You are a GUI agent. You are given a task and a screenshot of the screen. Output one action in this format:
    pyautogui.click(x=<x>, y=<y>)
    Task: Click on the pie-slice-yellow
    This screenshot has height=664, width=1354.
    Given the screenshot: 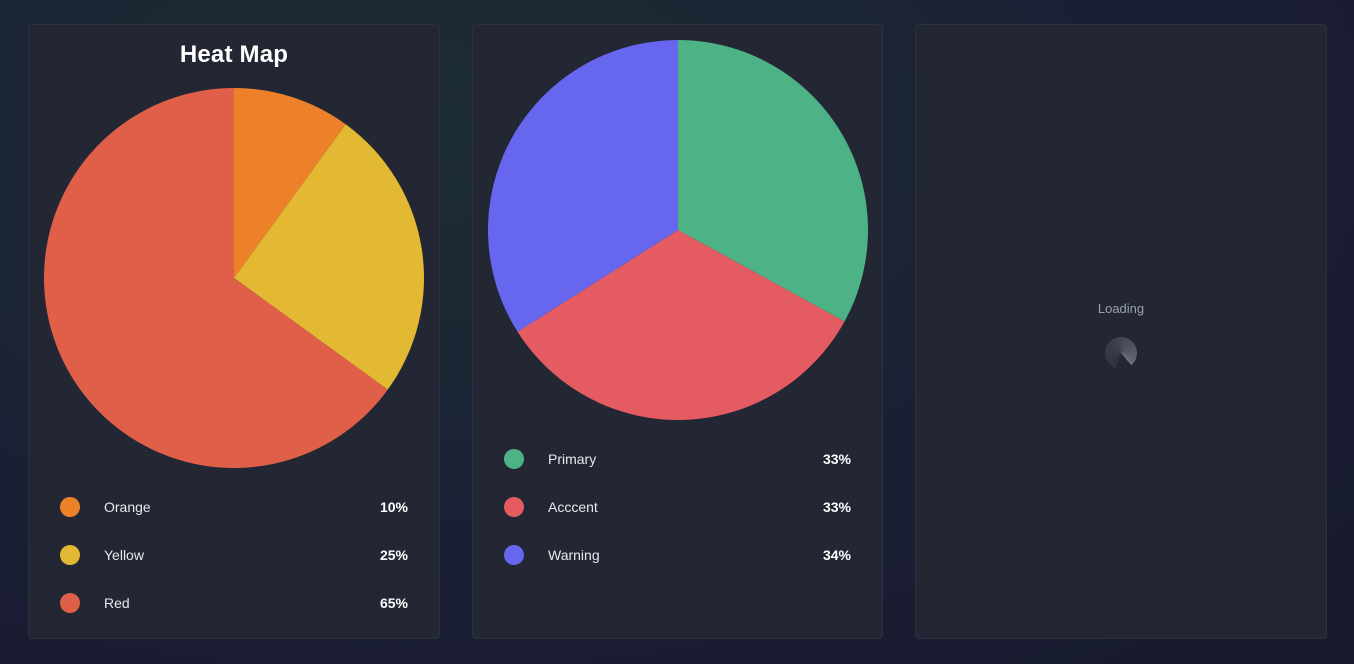 What is the action you would take?
    pyautogui.click(x=329, y=257)
    